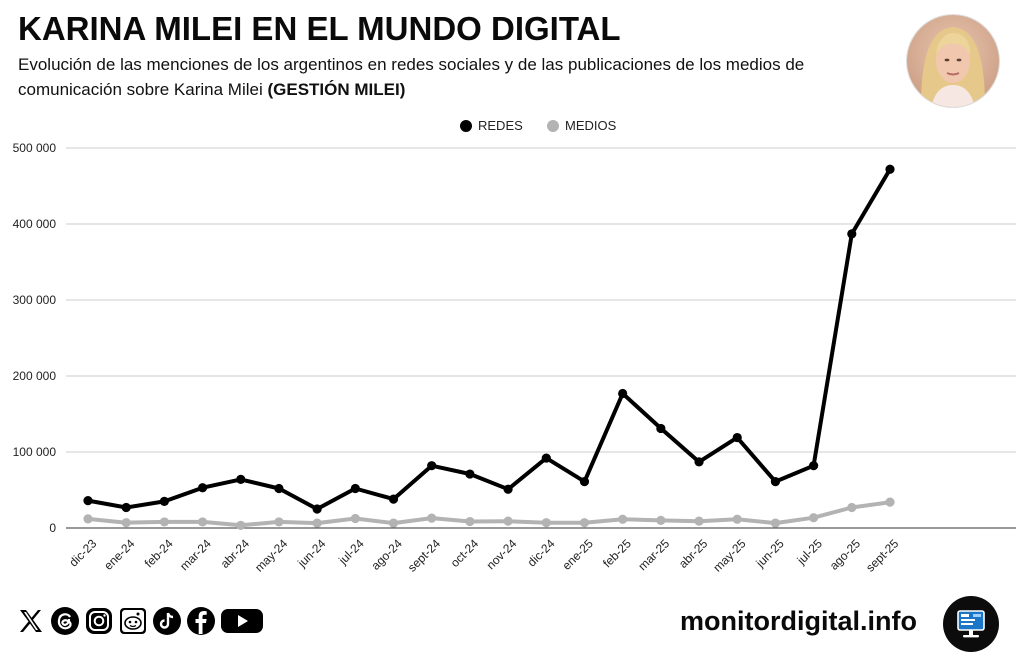 The image size is (1024, 660). What do you see at coordinates (810, 552) in the screenshot?
I see `x-tick-label: jul-25` at bounding box center [810, 552].